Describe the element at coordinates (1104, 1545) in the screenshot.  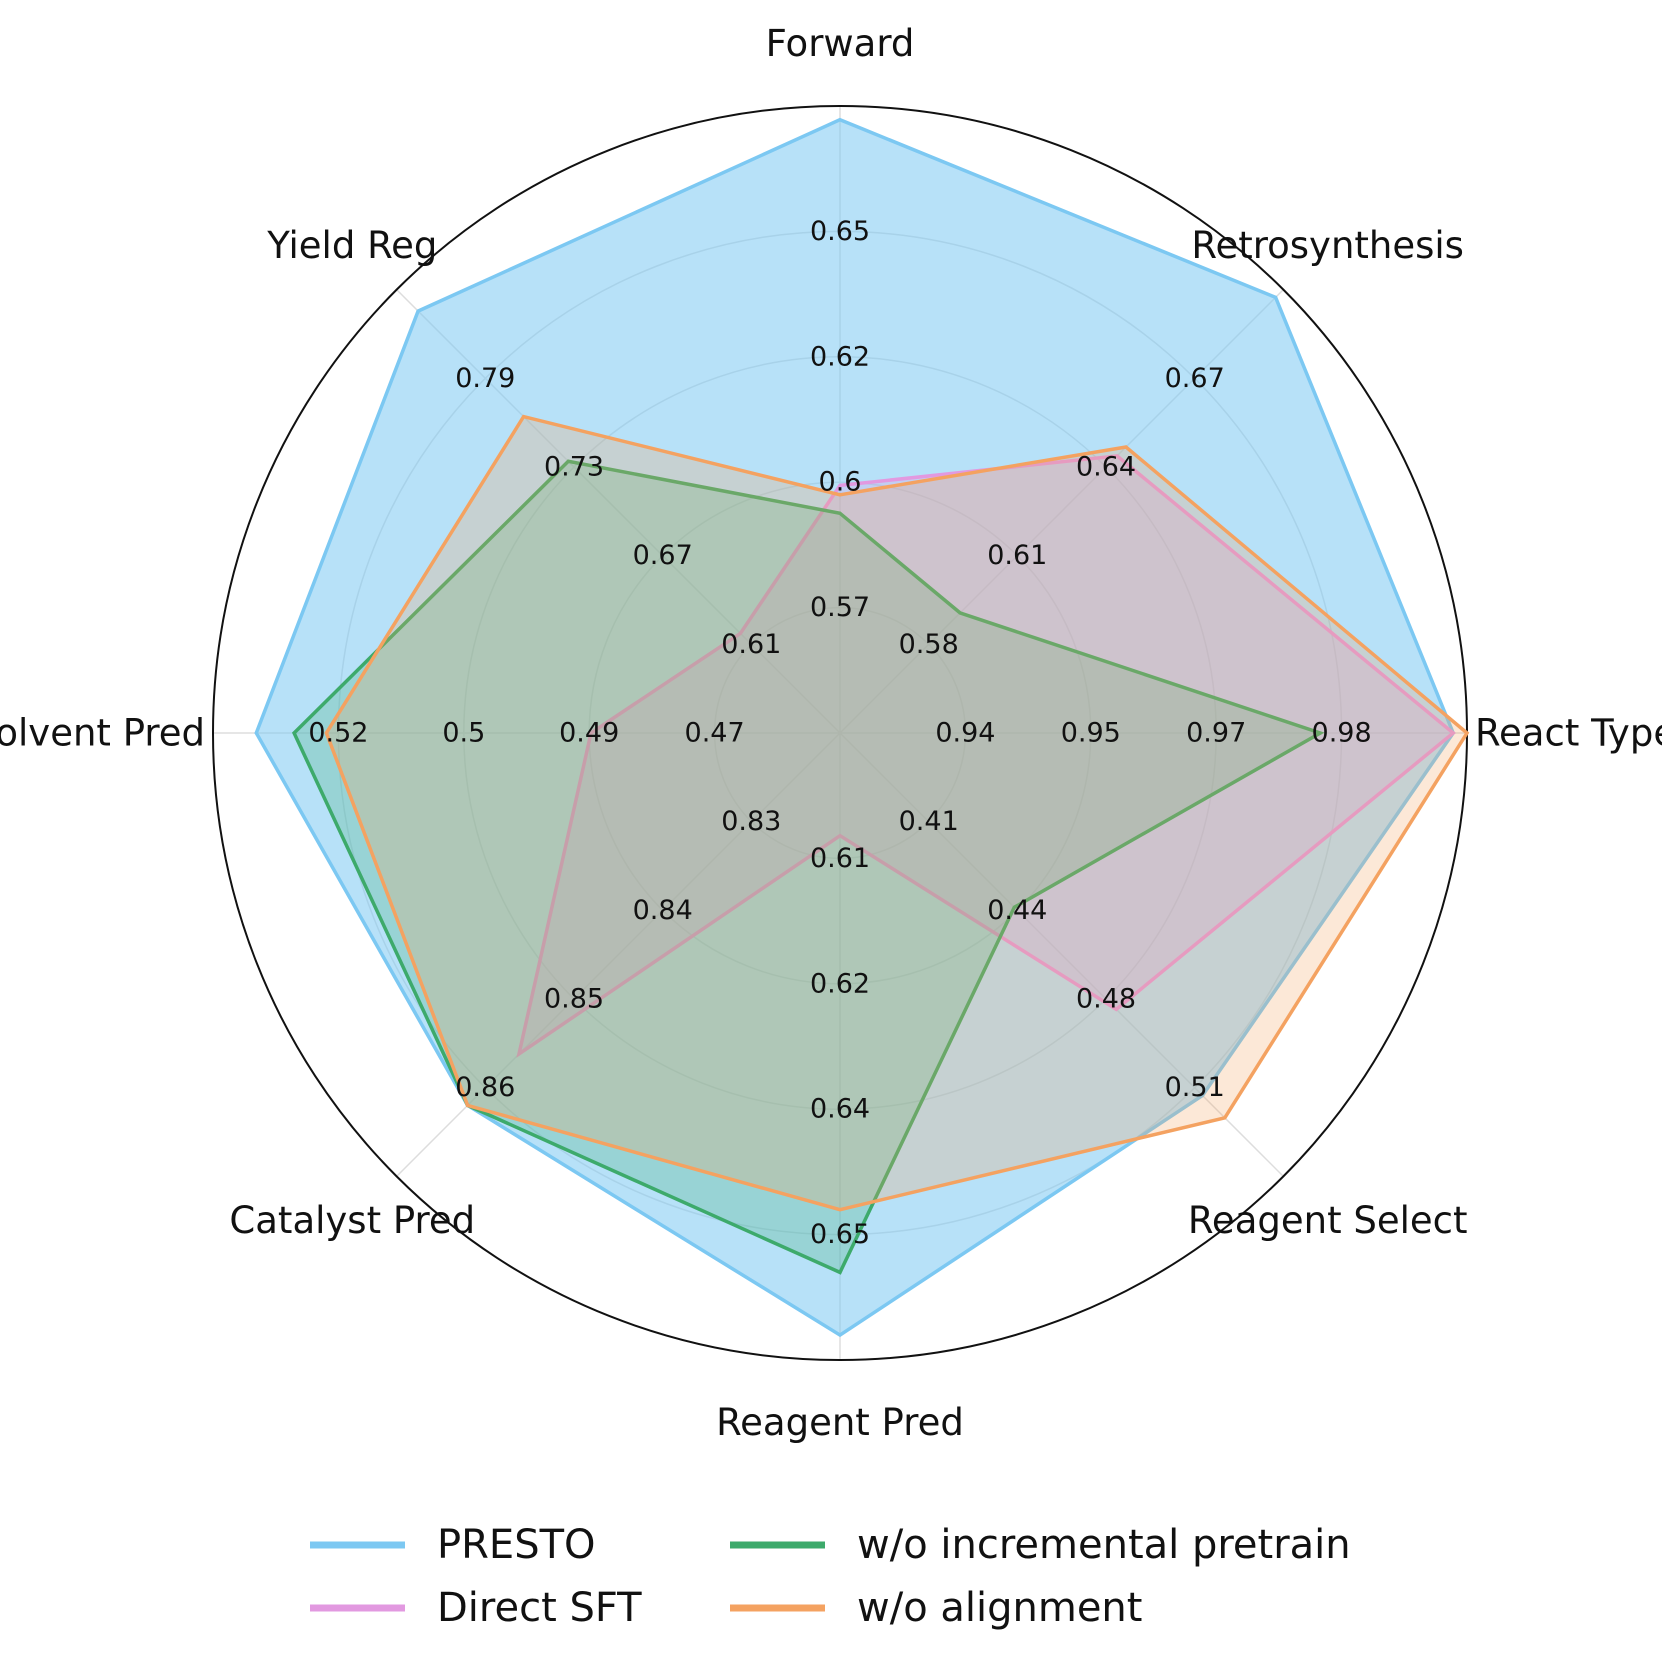
I see `legend-label-w-o-incremental-pretrain: w/o incremental pretrain` at that location.